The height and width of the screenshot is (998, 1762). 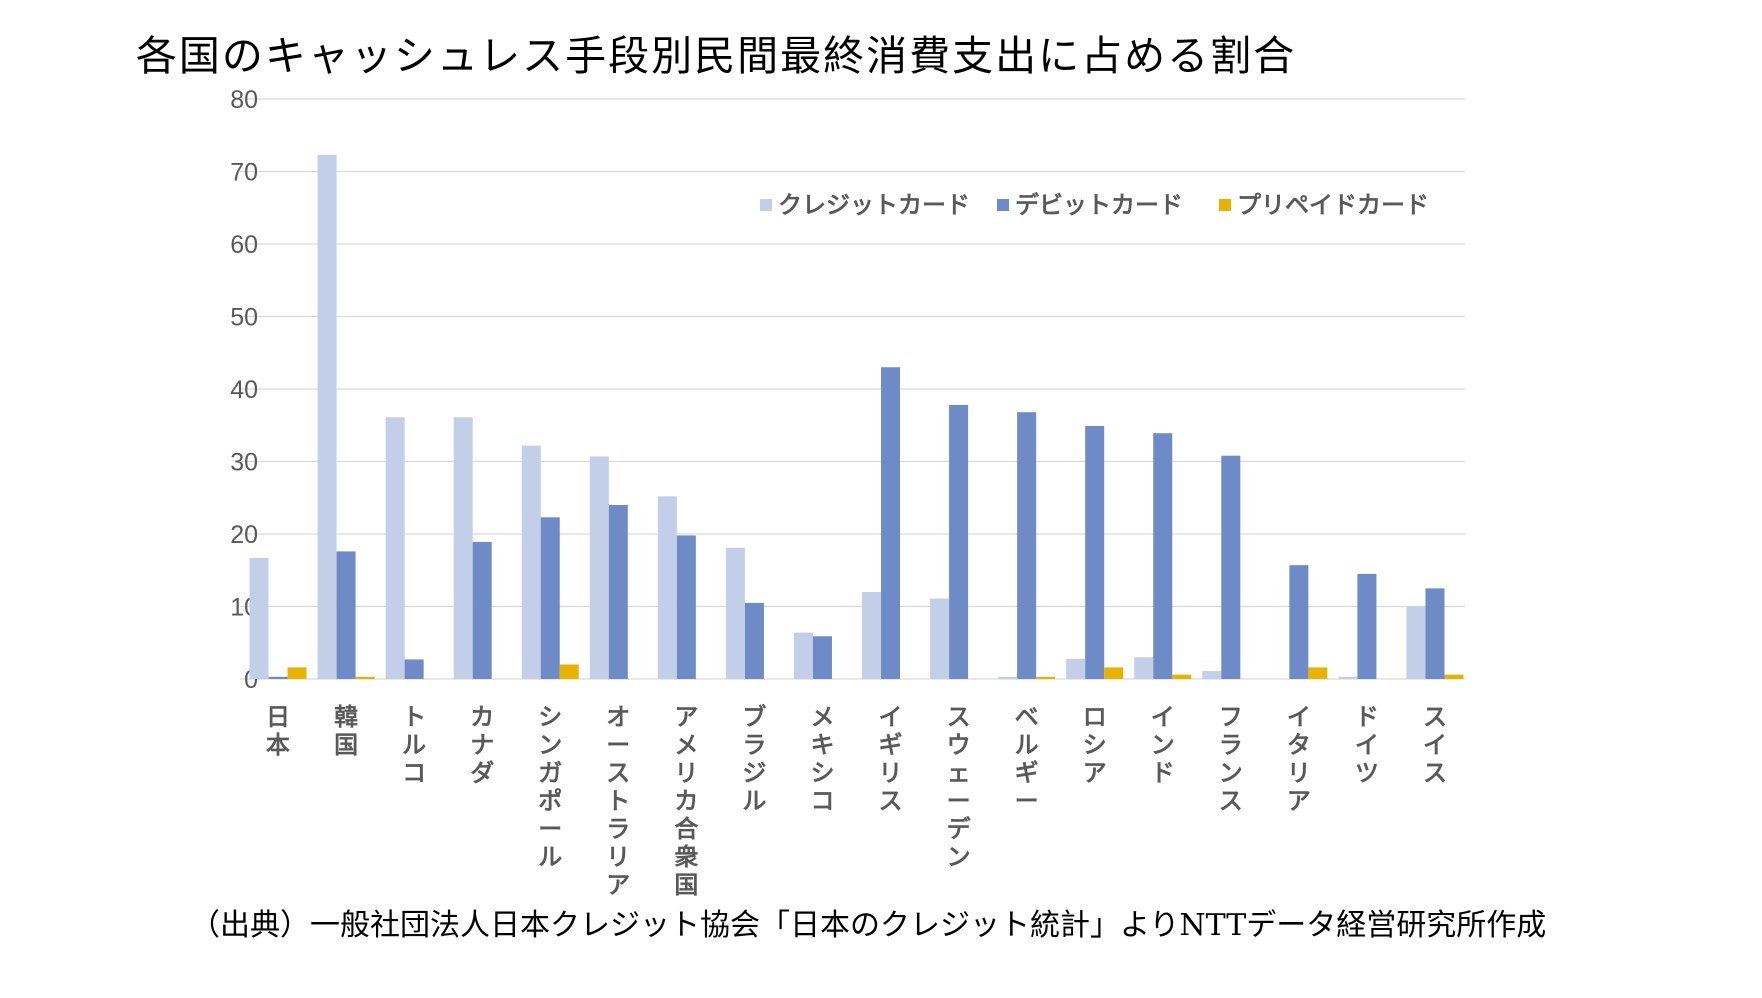 What do you see at coordinates (1299, 759) in the screenshot?
I see `x-category-label: イタリア` at bounding box center [1299, 759].